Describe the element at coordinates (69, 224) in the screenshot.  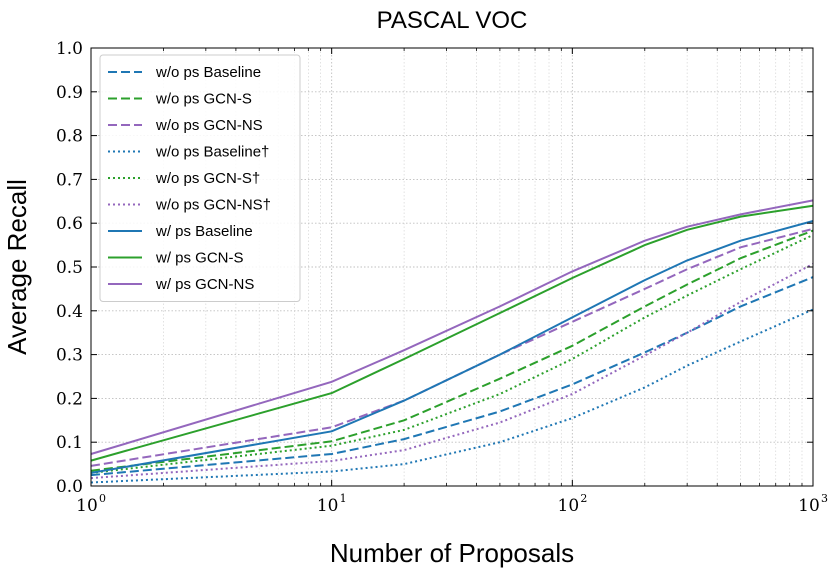
I see `y-tick-label: 0.6` at that location.